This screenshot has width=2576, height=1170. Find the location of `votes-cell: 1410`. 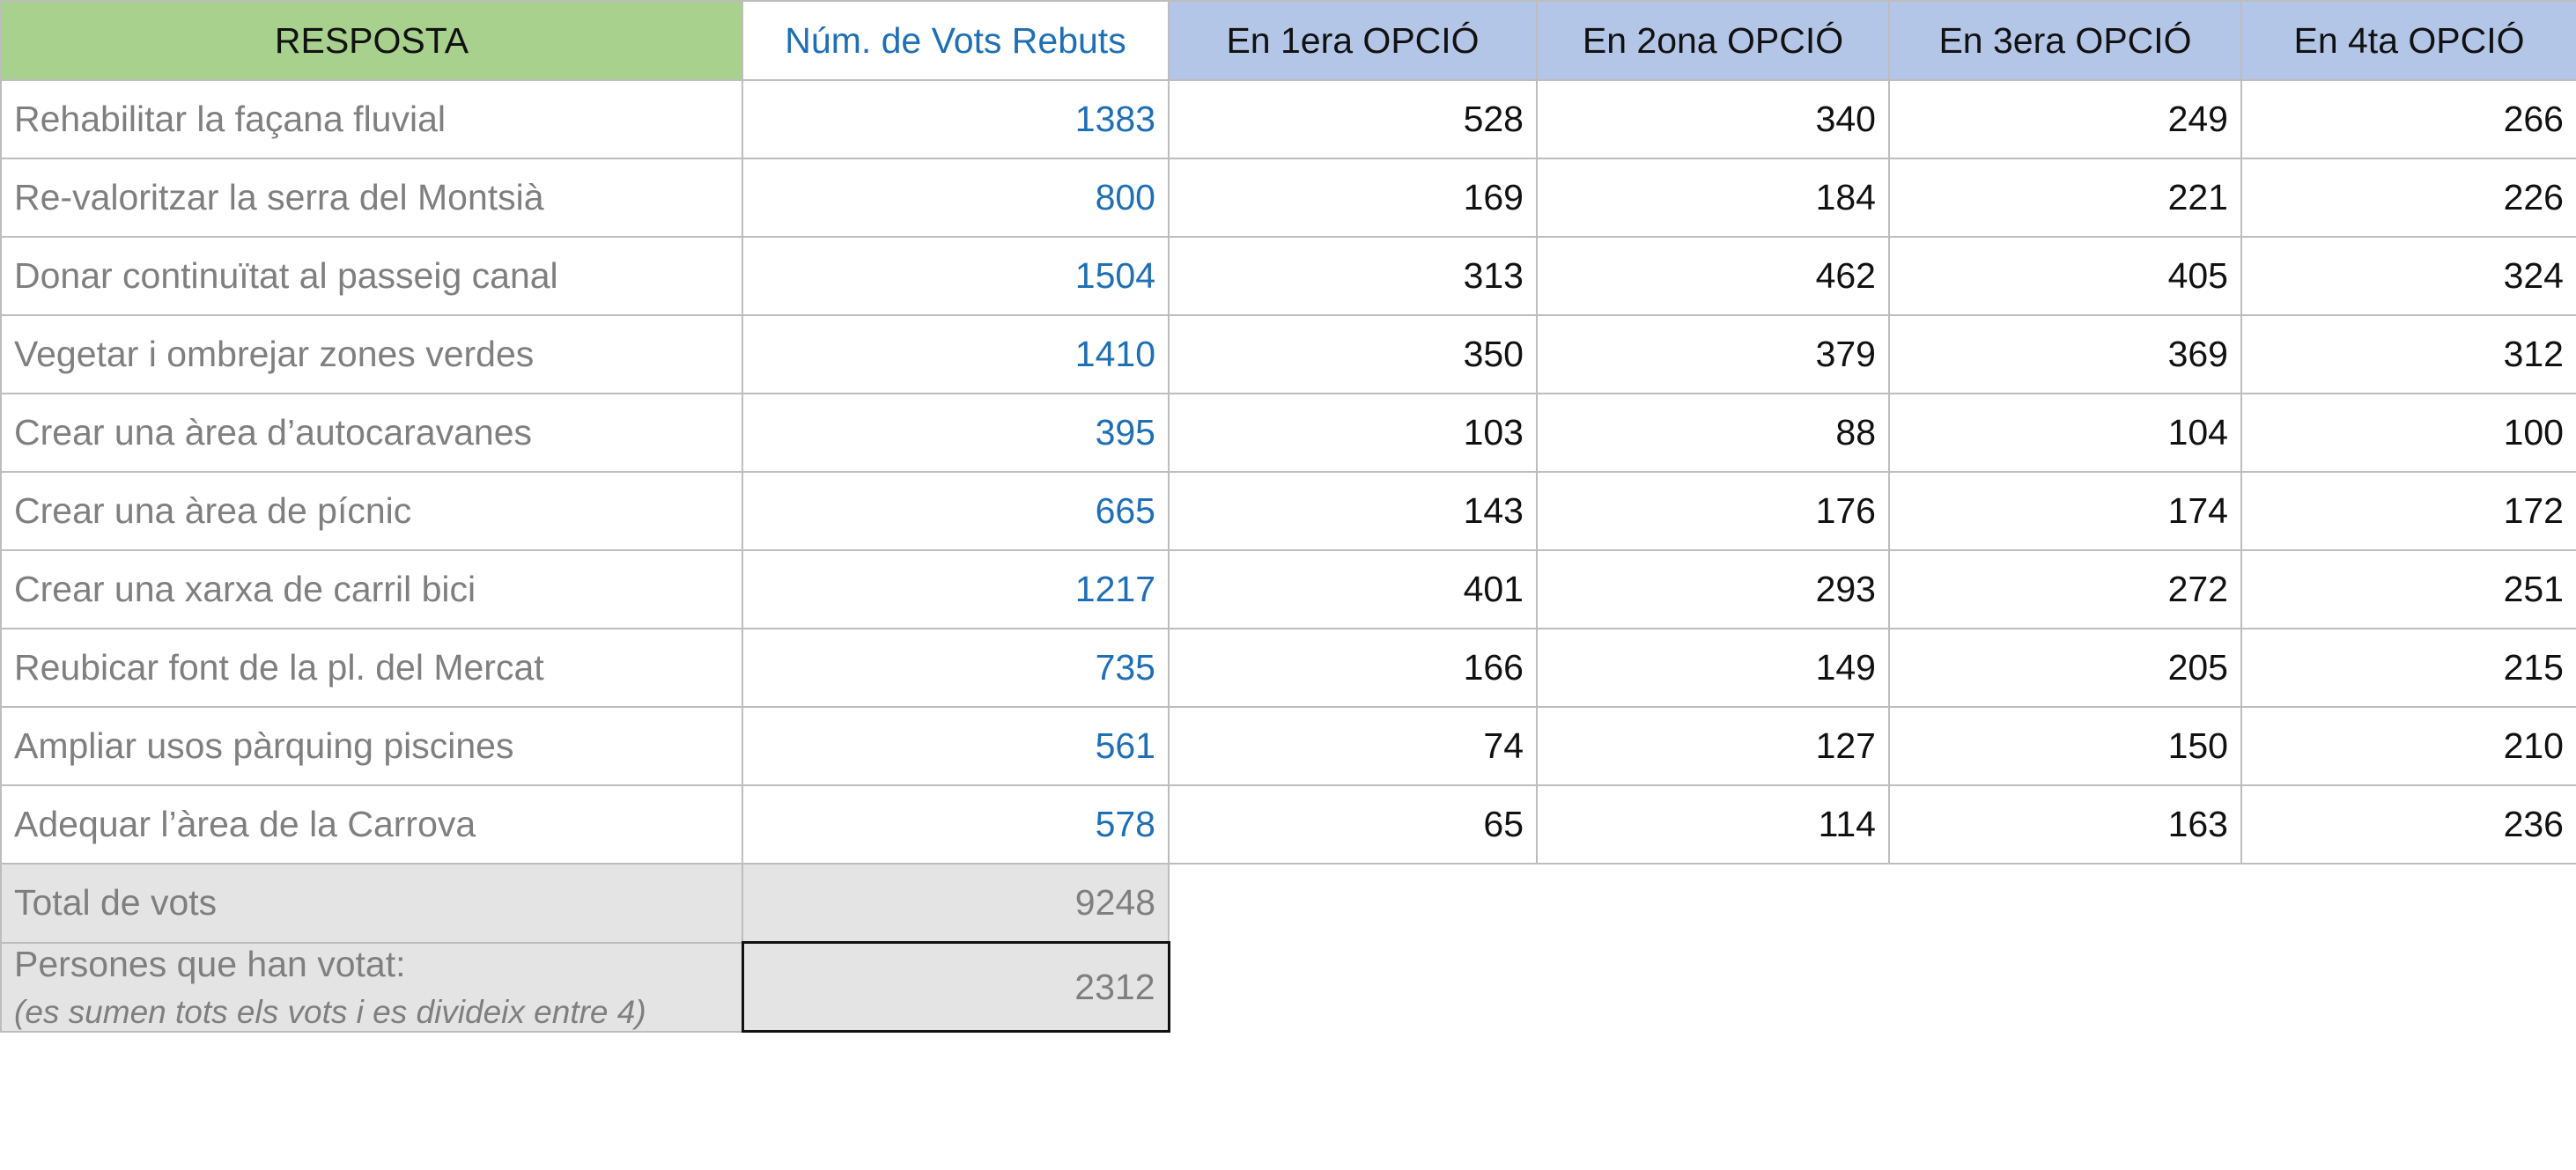

votes-cell: 1410 is located at coordinates (956, 354).